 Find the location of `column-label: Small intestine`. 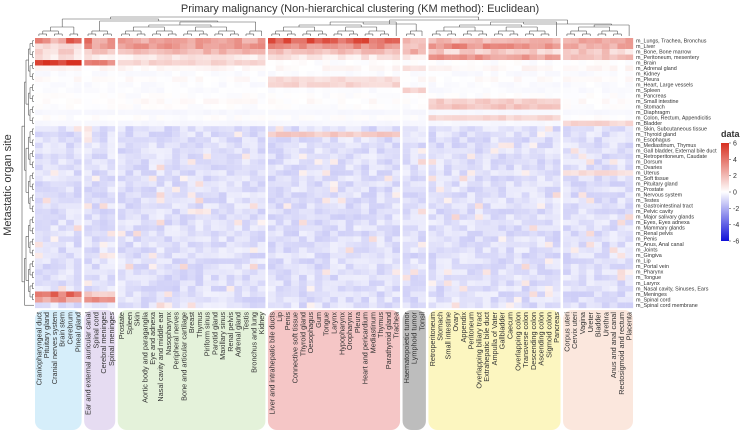

column-label: Small intestine is located at coordinates (447, 335).